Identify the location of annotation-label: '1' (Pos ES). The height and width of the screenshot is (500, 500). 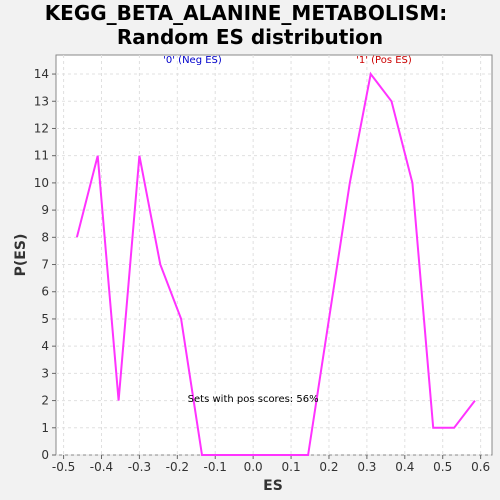
(384, 60).